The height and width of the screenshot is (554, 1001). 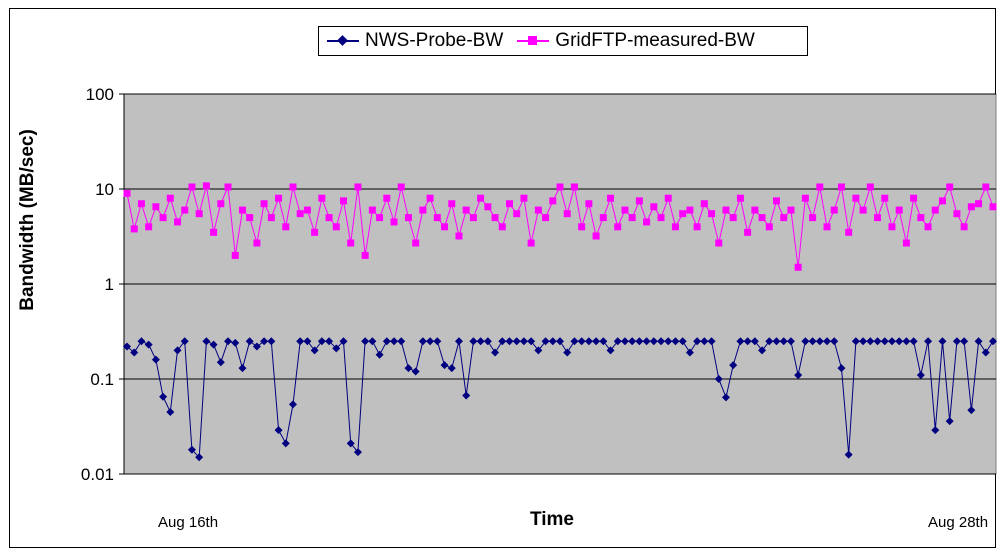 What do you see at coordinates (533, 41) in the screenshot?
I see `legend-swatch-gridftp` at bounding box center [533, 41].